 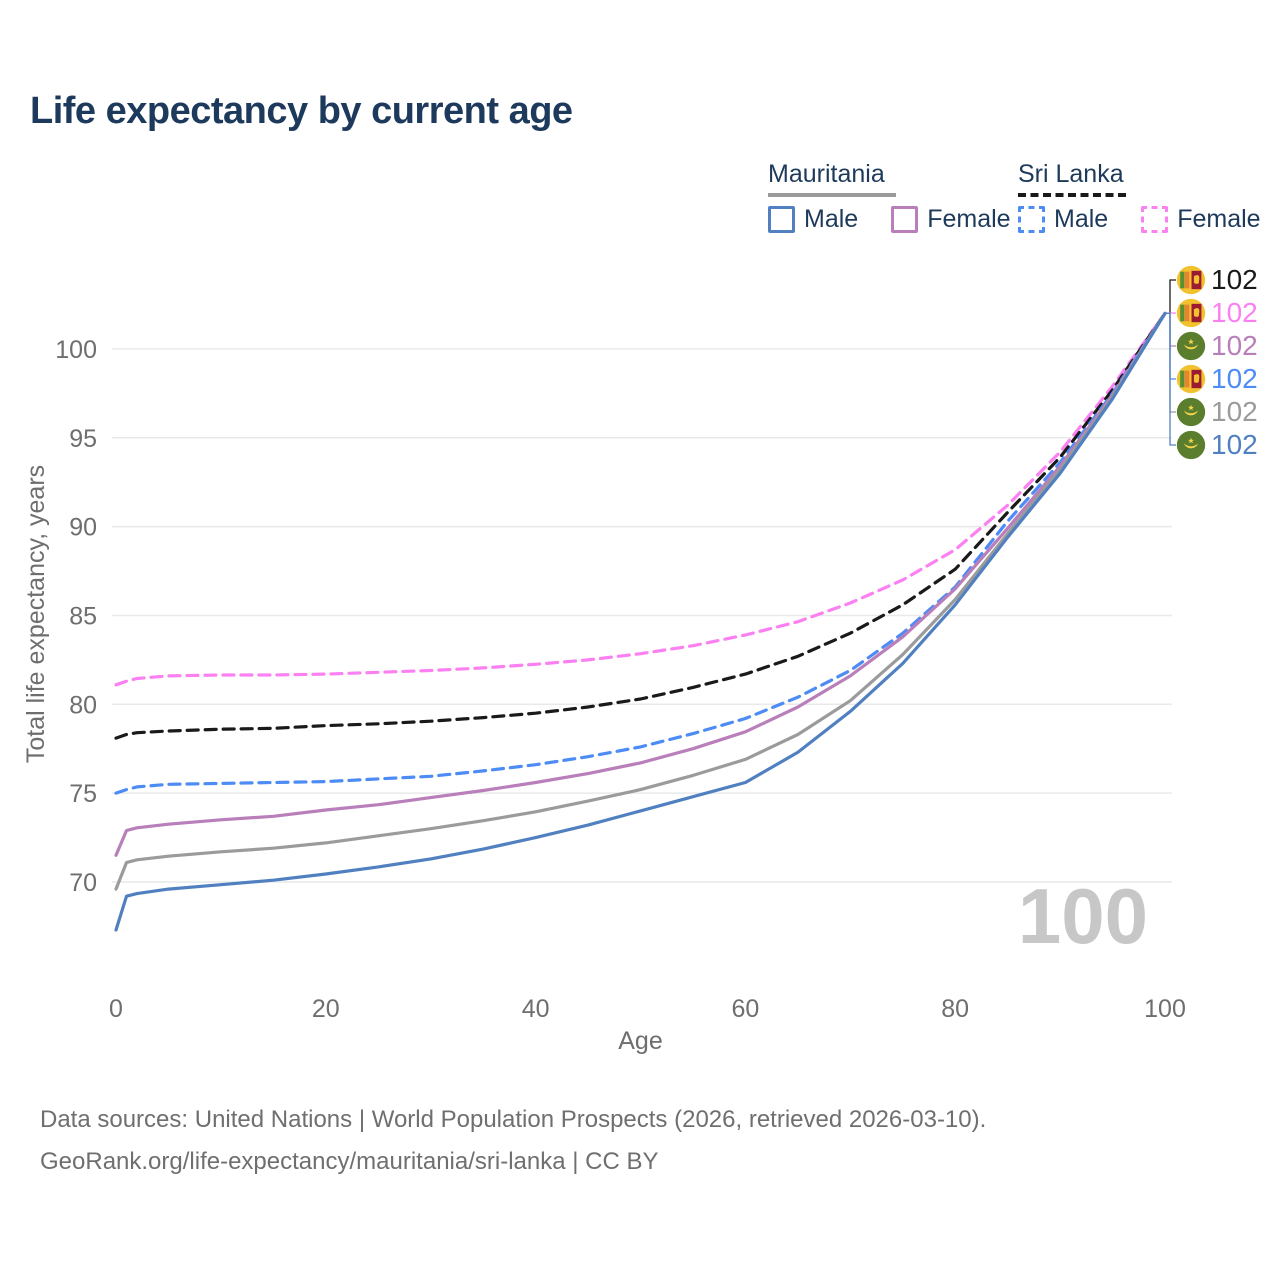 I want to click on x-tick-label: 0, so click(x=116, y=1009).